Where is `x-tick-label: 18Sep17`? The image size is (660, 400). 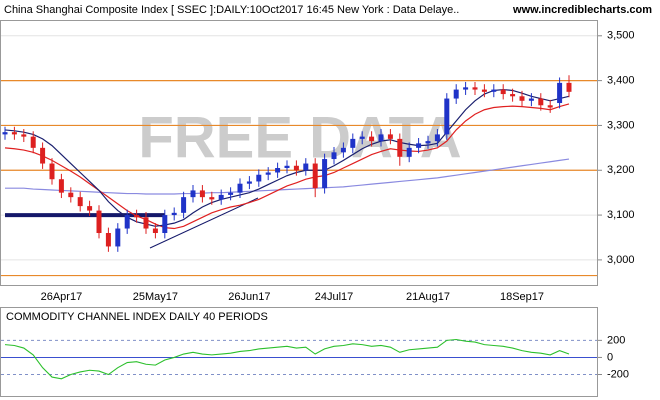
x-tick-label: 18Sep17 is located at coordinates (522, 297).